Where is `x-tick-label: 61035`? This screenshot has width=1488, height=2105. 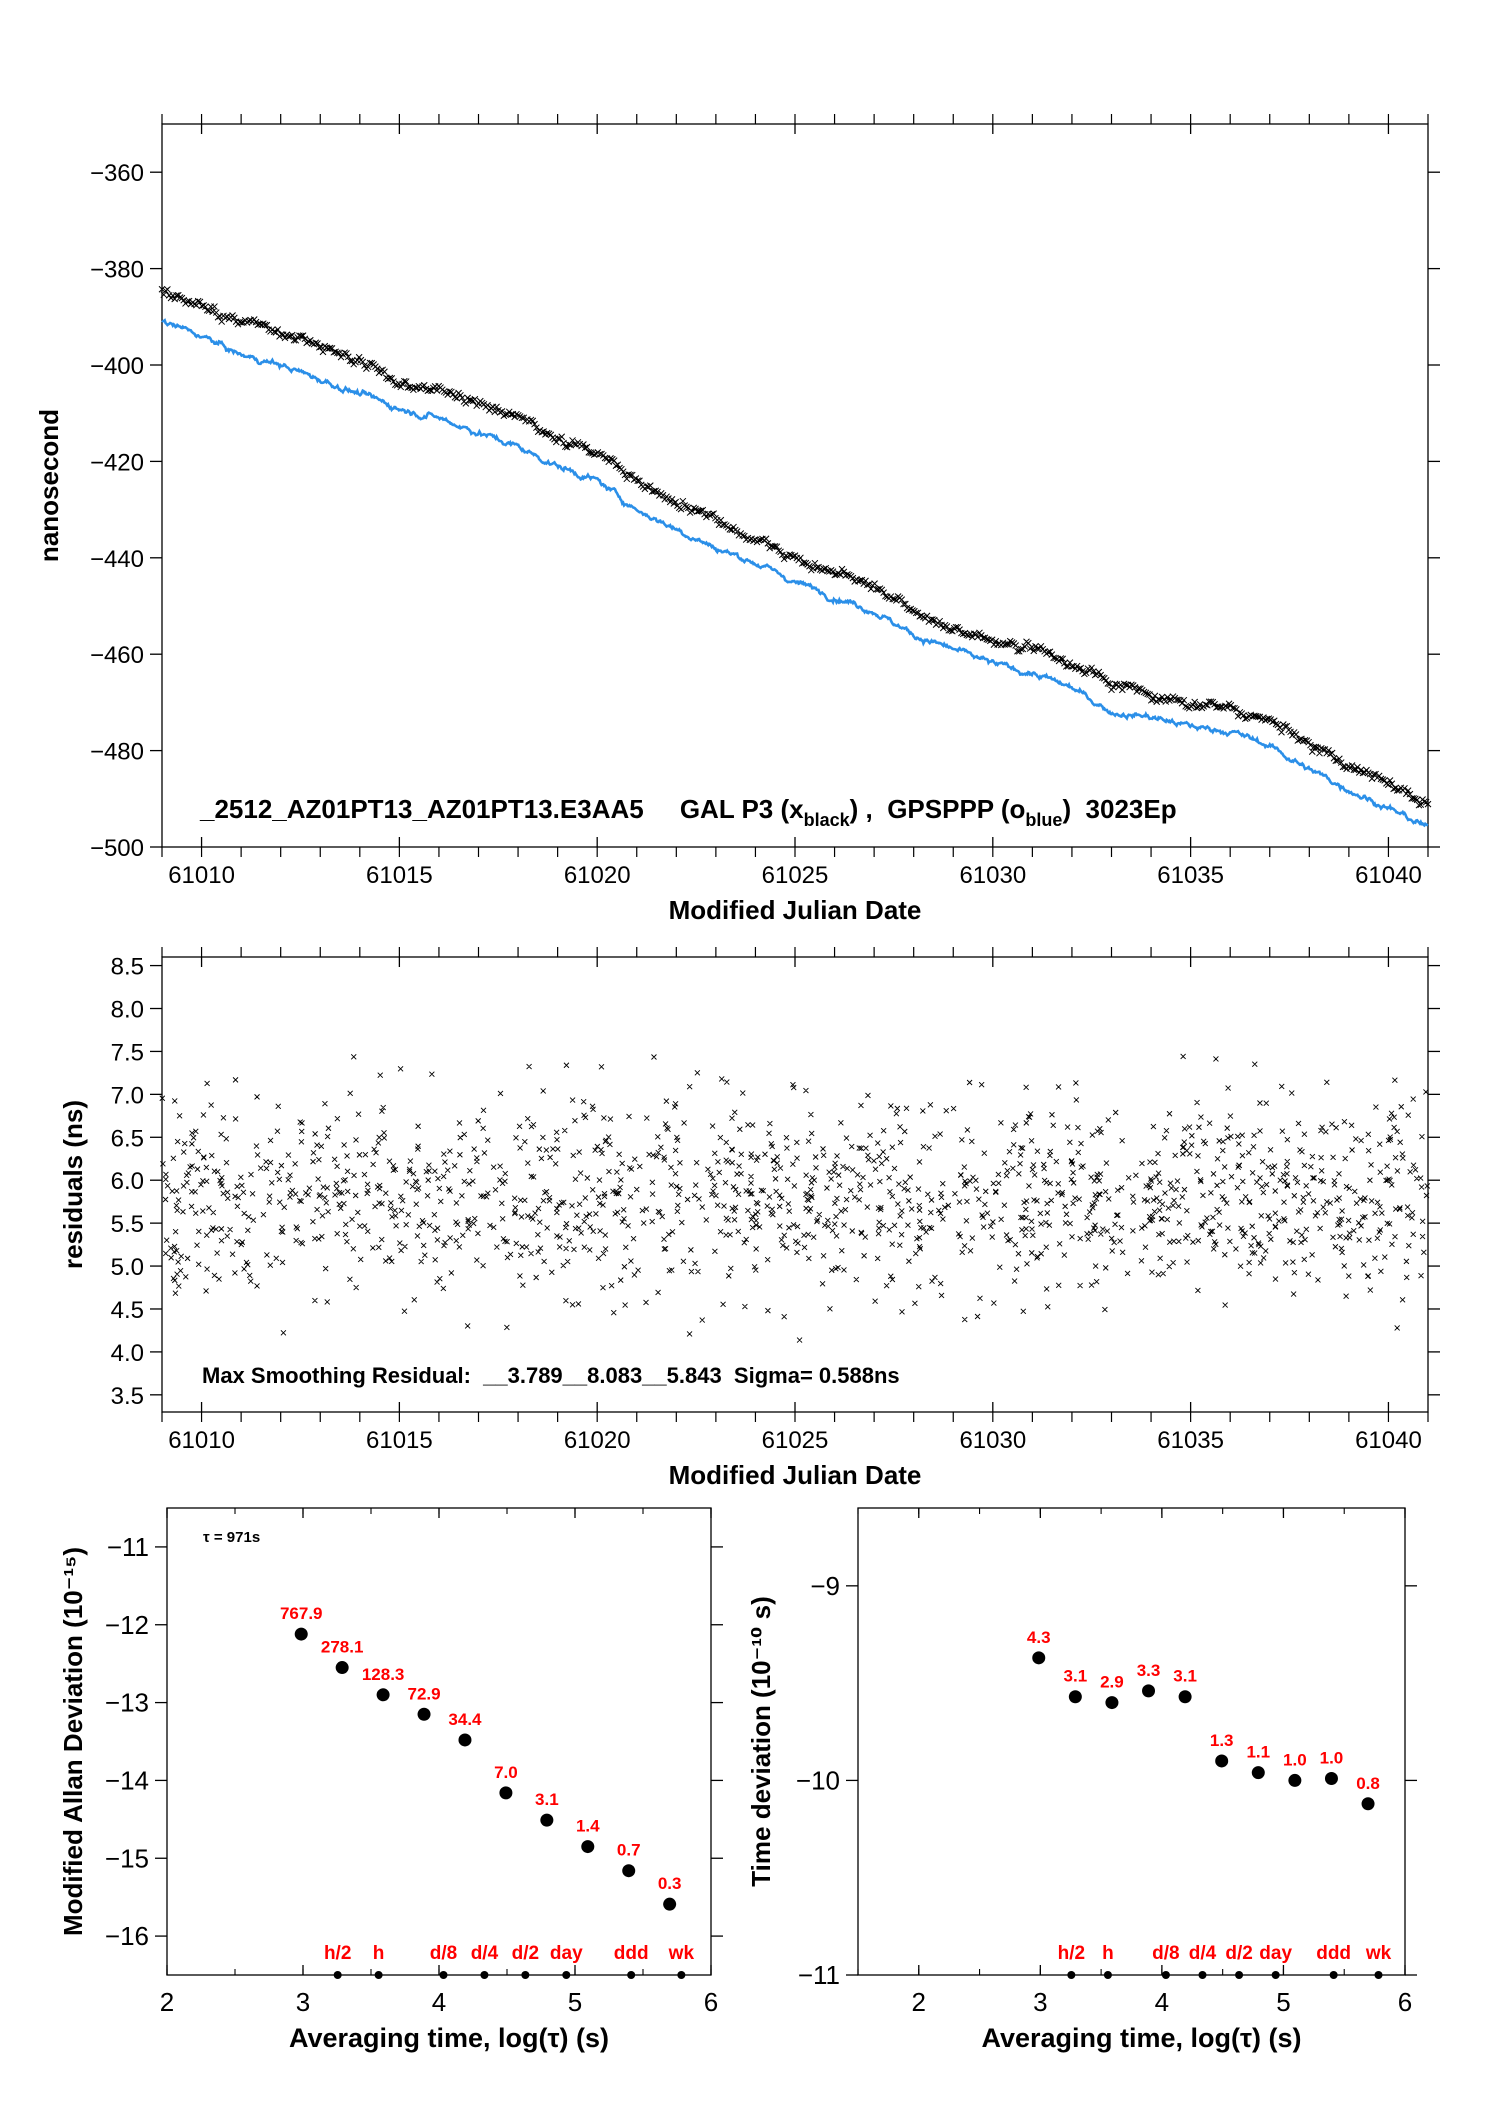 x-tick-label: 61035 is located at coordinates (1190, 875).